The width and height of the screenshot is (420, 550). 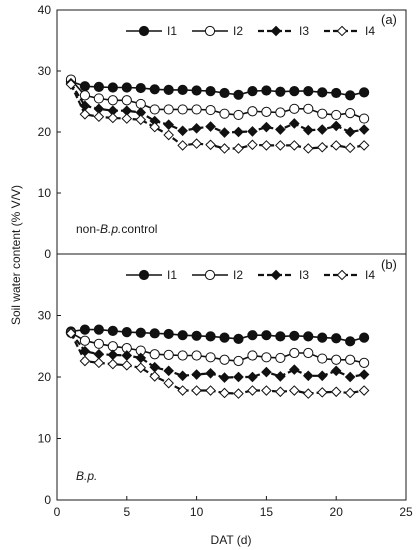 I want to click on panel-a-legend-I1-label: I1, so click(x=172, y=31).